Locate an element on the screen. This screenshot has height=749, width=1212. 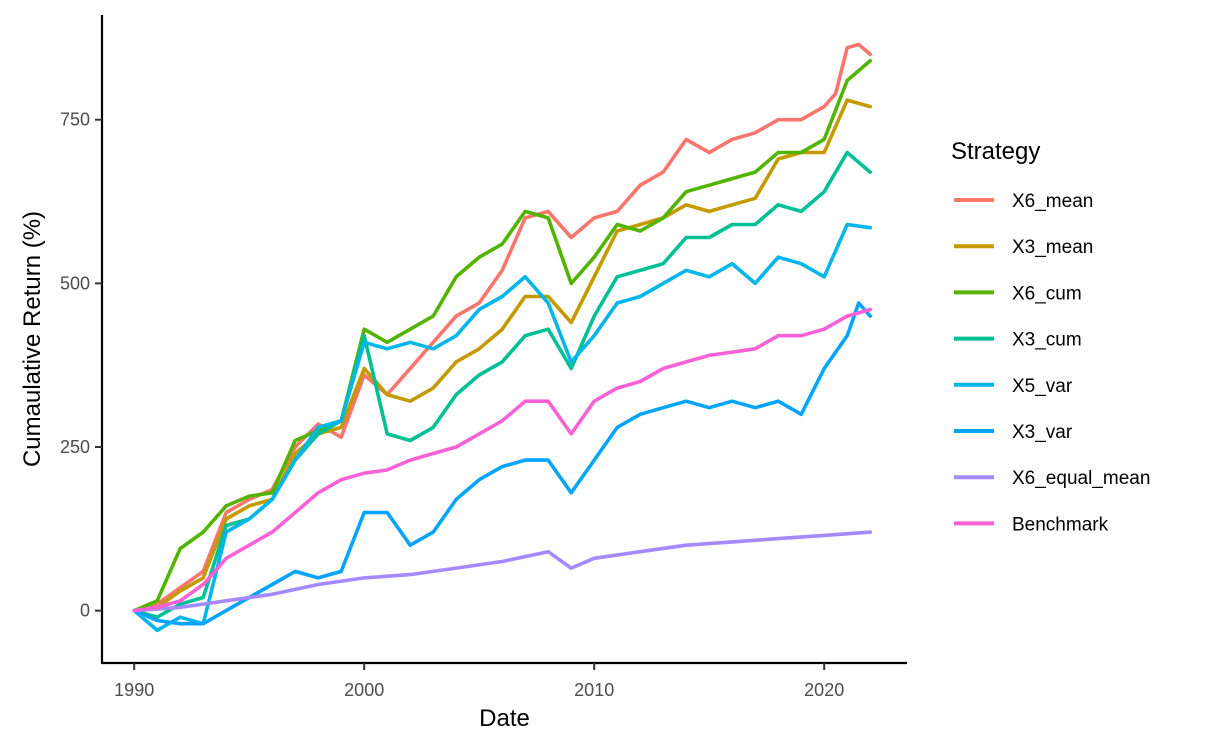
legend-label: X3_cum is located at coordinates (1047, 340).